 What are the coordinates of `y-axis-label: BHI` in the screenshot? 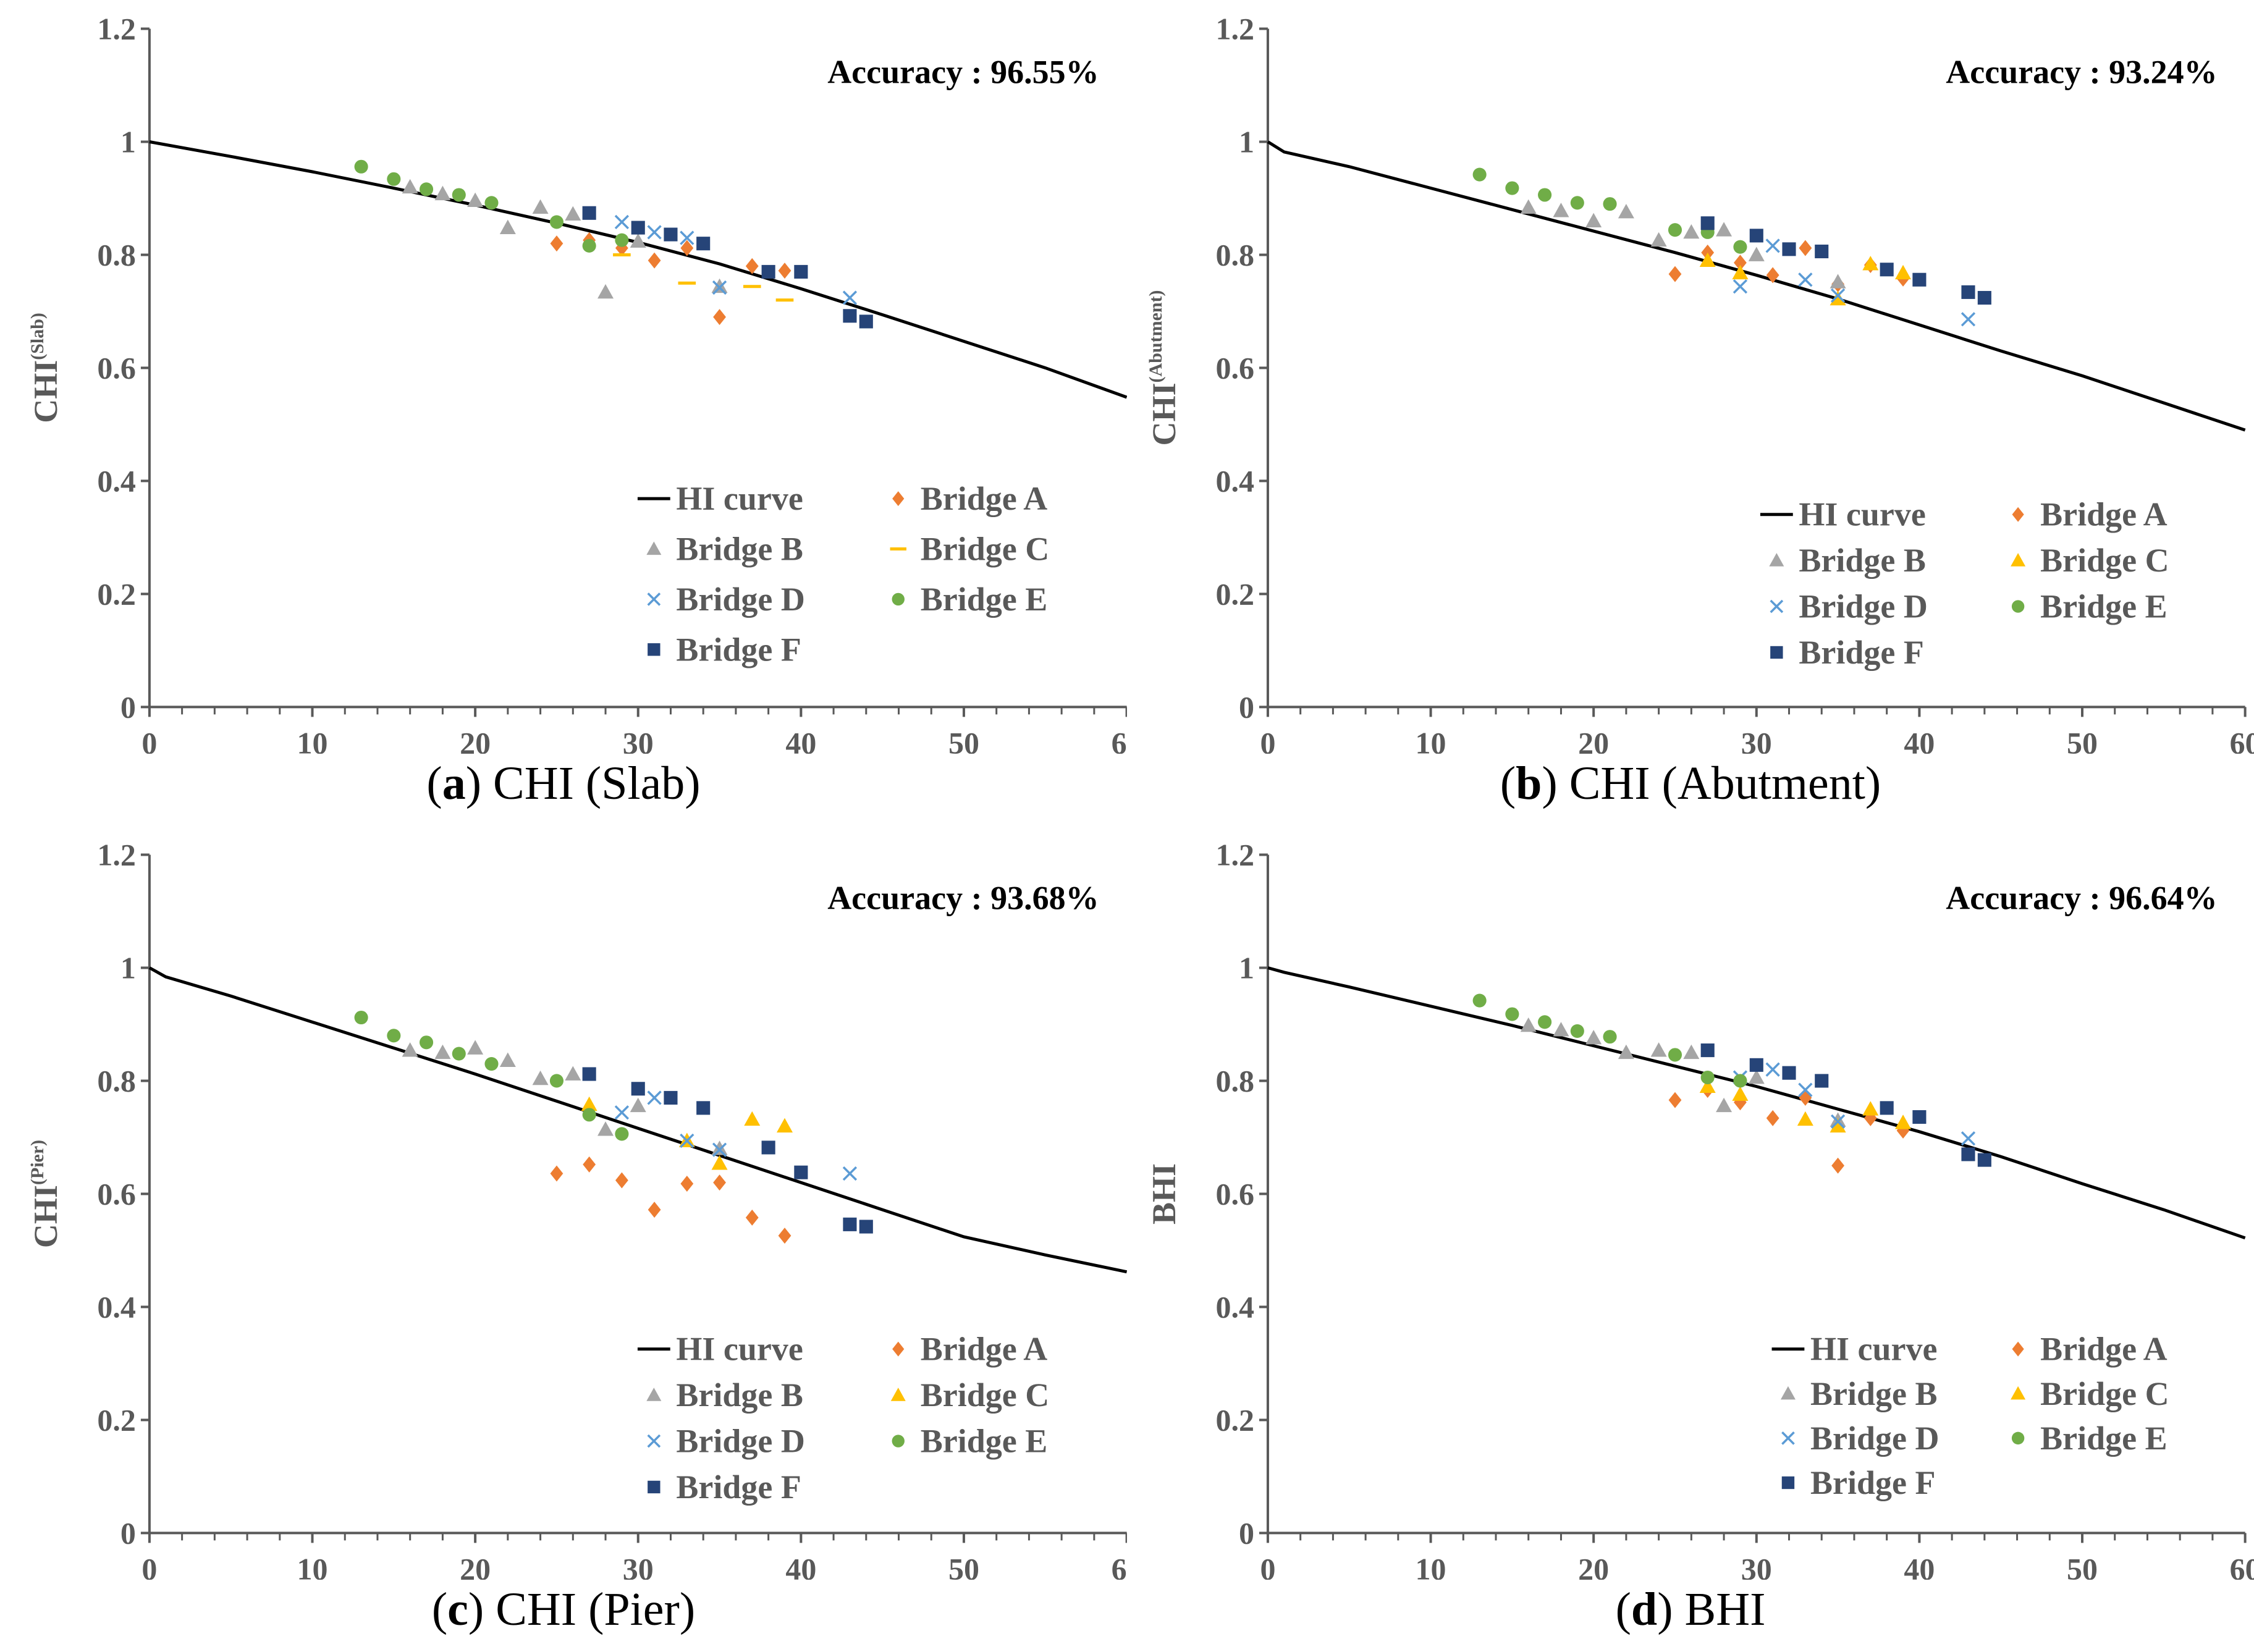 It's located at (1164, 1193).